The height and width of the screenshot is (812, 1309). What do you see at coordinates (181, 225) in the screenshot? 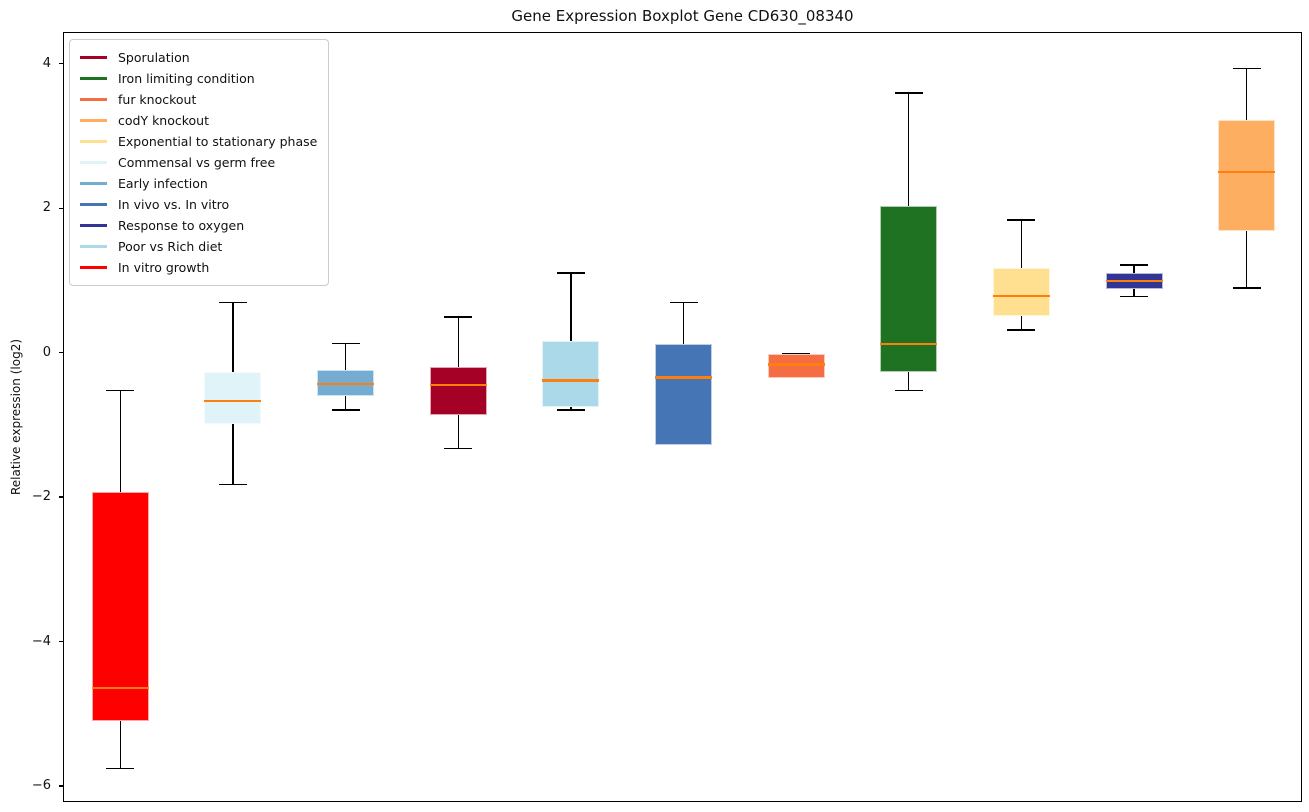
I see `legend-label: Response to oxygen` at bounding box center [181, 225].